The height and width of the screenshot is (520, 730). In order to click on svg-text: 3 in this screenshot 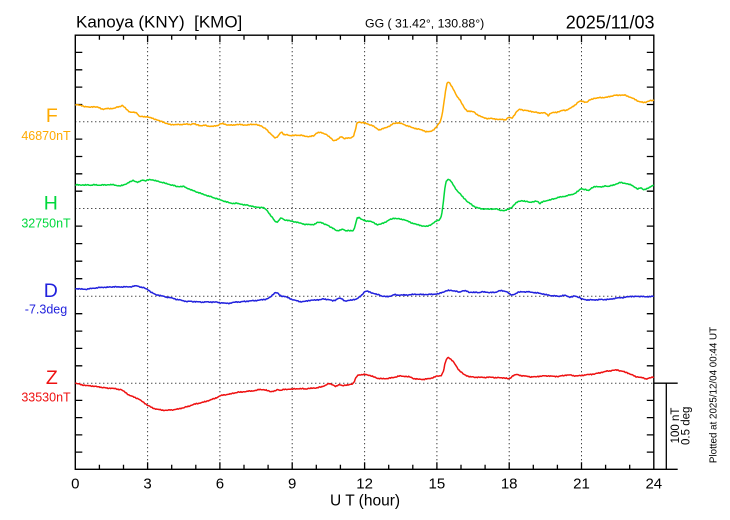, I will do `click(147, 483)`.